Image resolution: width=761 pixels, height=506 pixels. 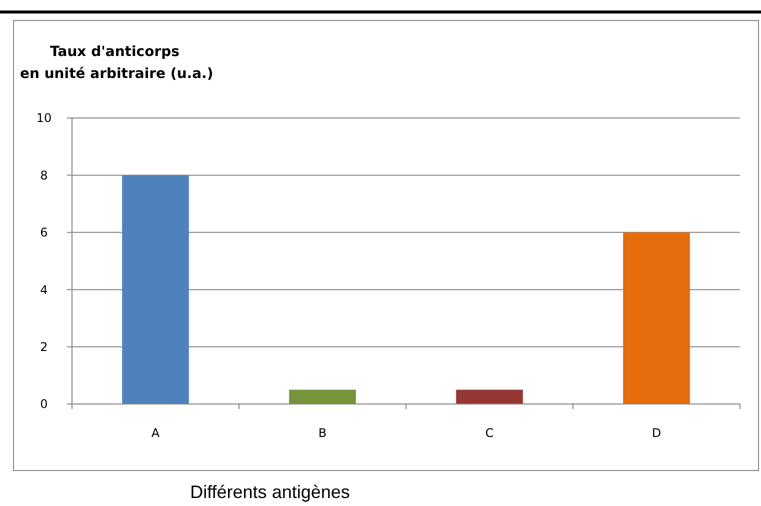 What do you see at coordinates (44, 347) in the screenshot?
I see `y-tick-label: 2` at bounding box center [44, 347].